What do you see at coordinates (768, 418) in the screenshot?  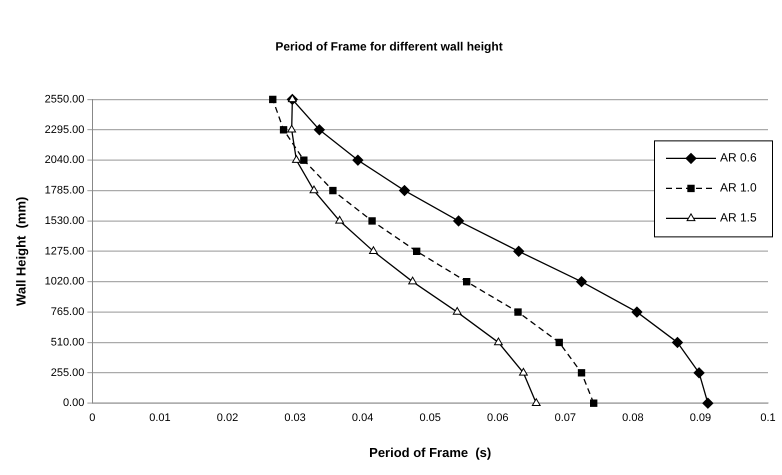 I see `x-tick-label: 0.1` at bounding box center [768, 418].